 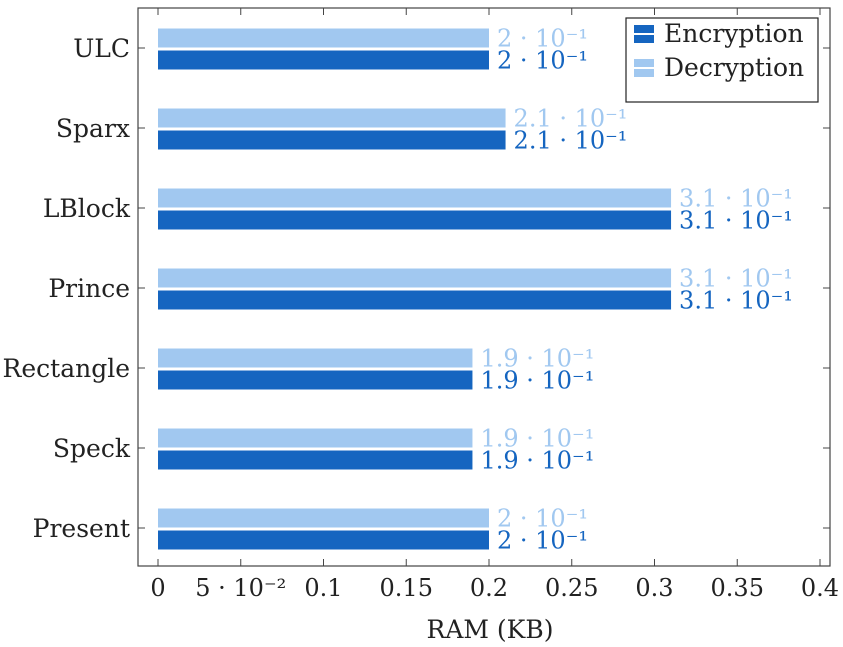 I want to click on legend-label: Encryption, so click(x=734, y=33).